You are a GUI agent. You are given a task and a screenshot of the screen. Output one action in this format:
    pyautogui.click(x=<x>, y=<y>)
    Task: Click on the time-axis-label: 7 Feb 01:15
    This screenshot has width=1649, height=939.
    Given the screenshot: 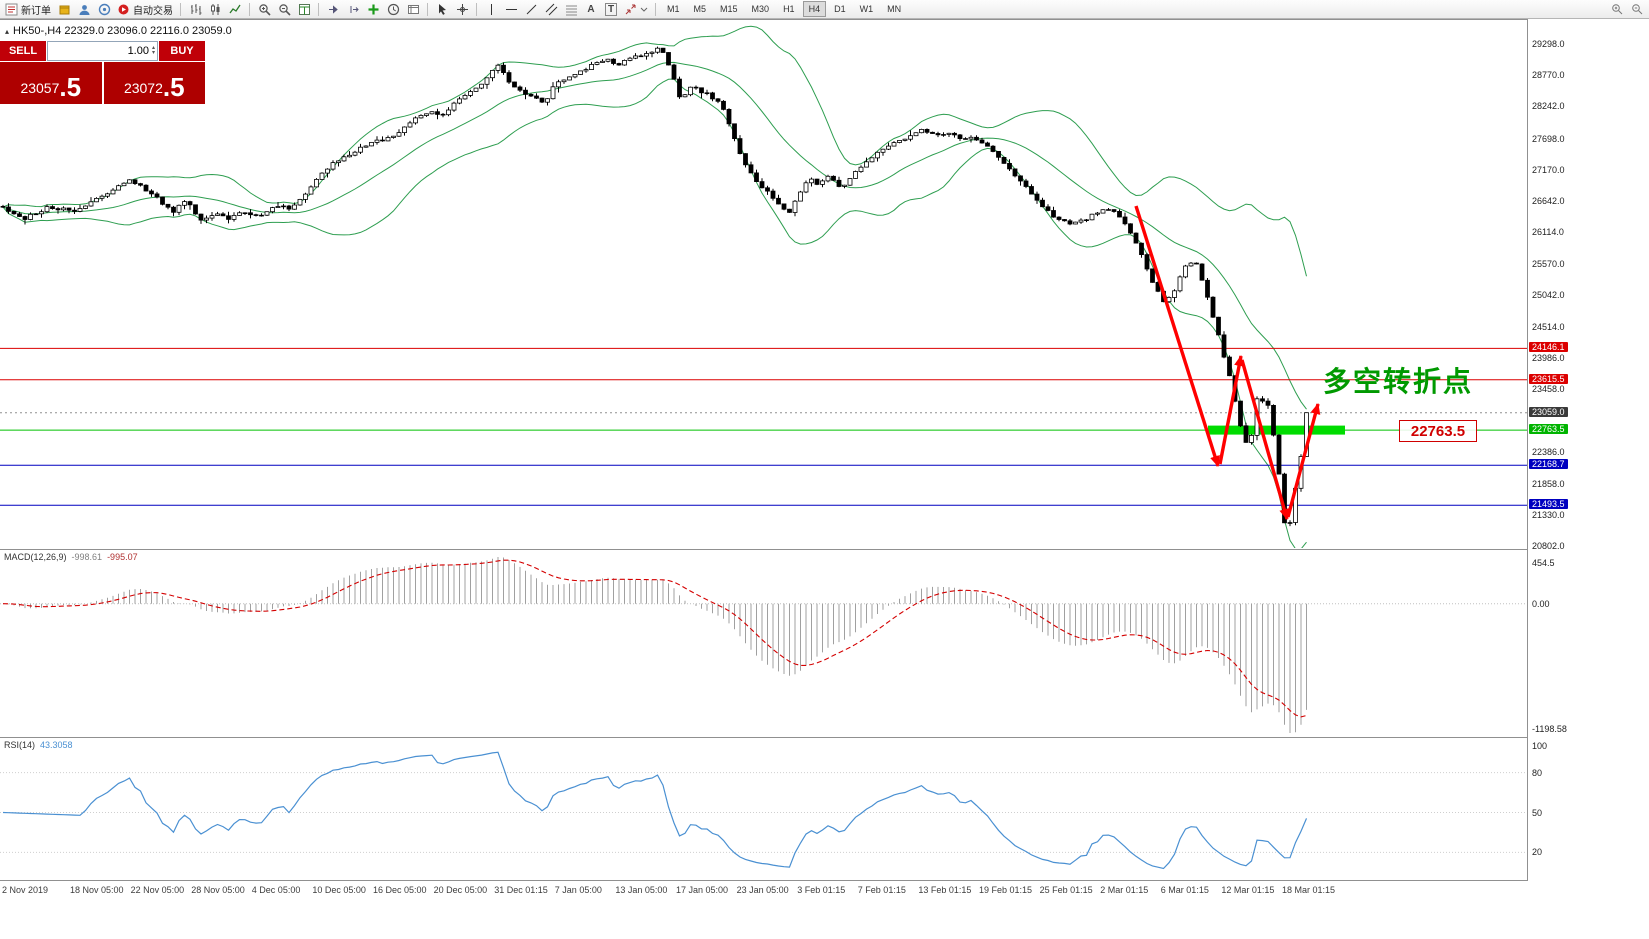 What is the action you would take?
    pyautogui.click(x=881, y=890)
    